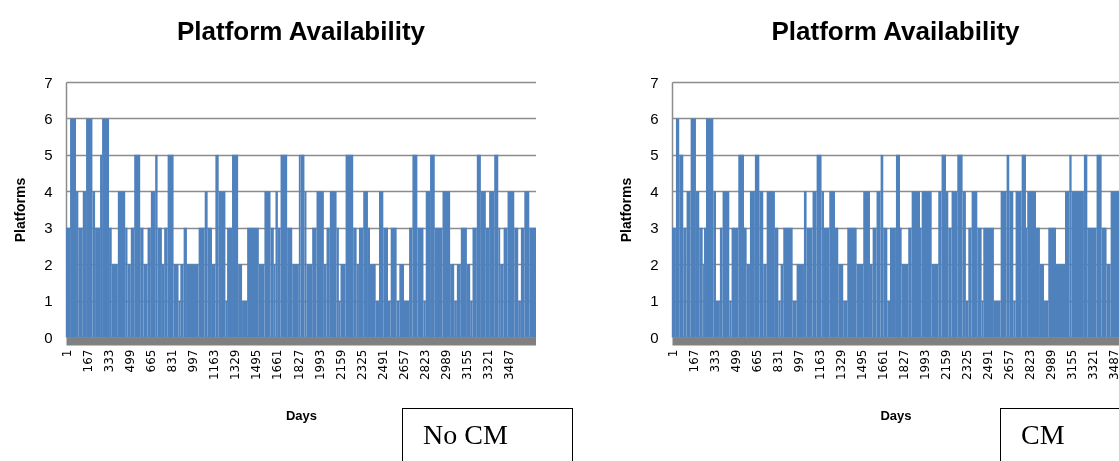 The width and height of the screenshot is (1119, 461). I want to click on text: No CM, so click(487, 434).